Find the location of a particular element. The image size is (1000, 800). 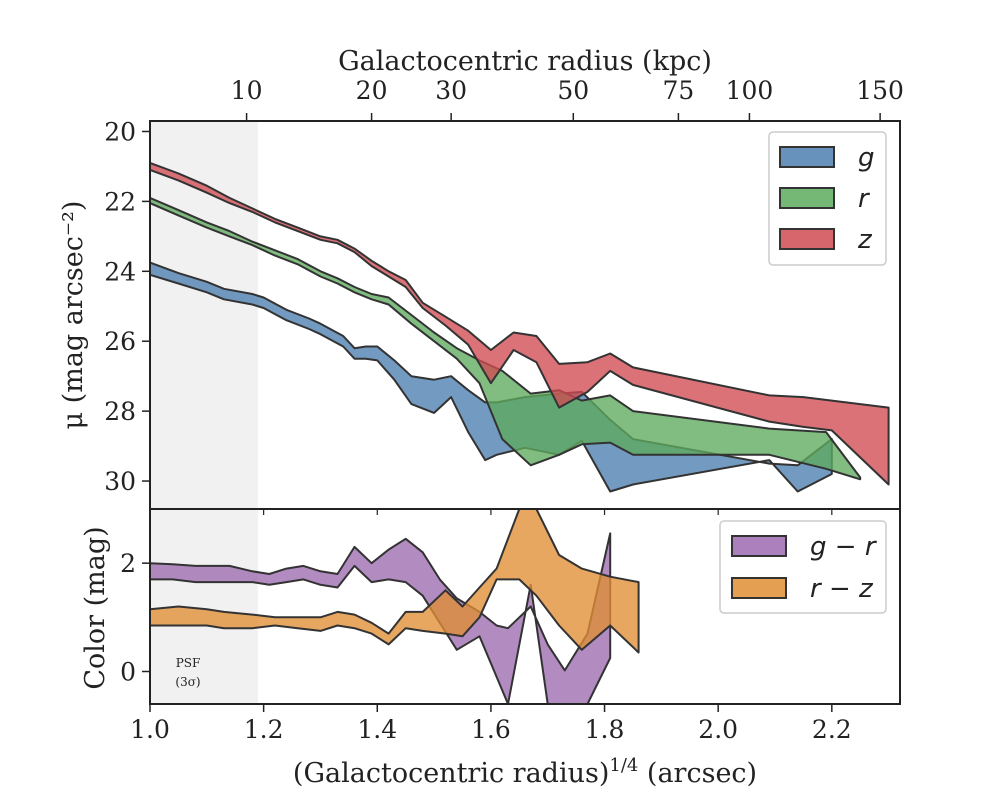

bottom-xtick-label: 2.2 is located at coordinates (832, 729).